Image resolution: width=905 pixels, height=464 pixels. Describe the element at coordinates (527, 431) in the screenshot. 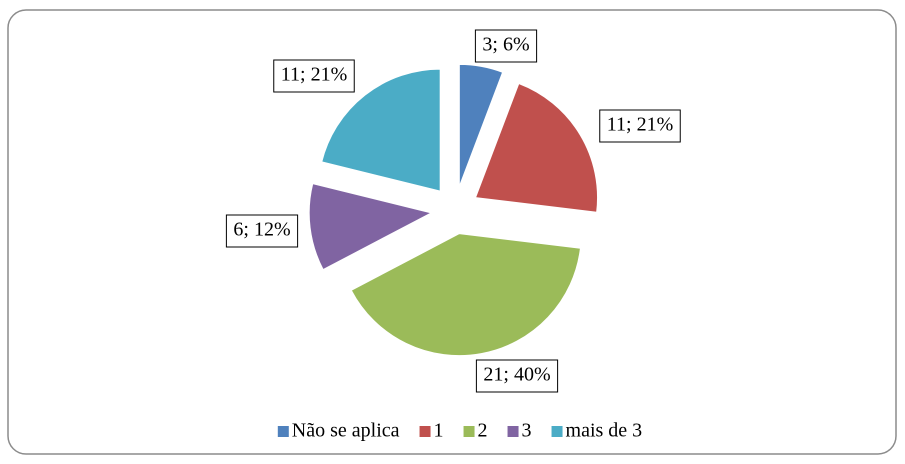

I see `legend-label: 3` at that location.